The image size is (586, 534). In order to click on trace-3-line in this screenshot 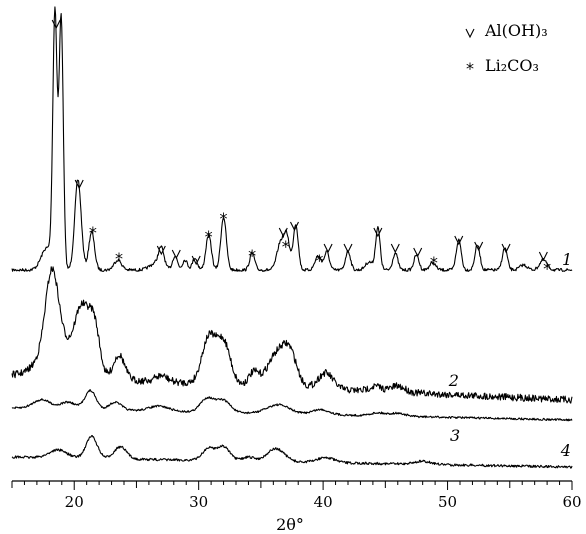, I will do `click(292, 405)`.